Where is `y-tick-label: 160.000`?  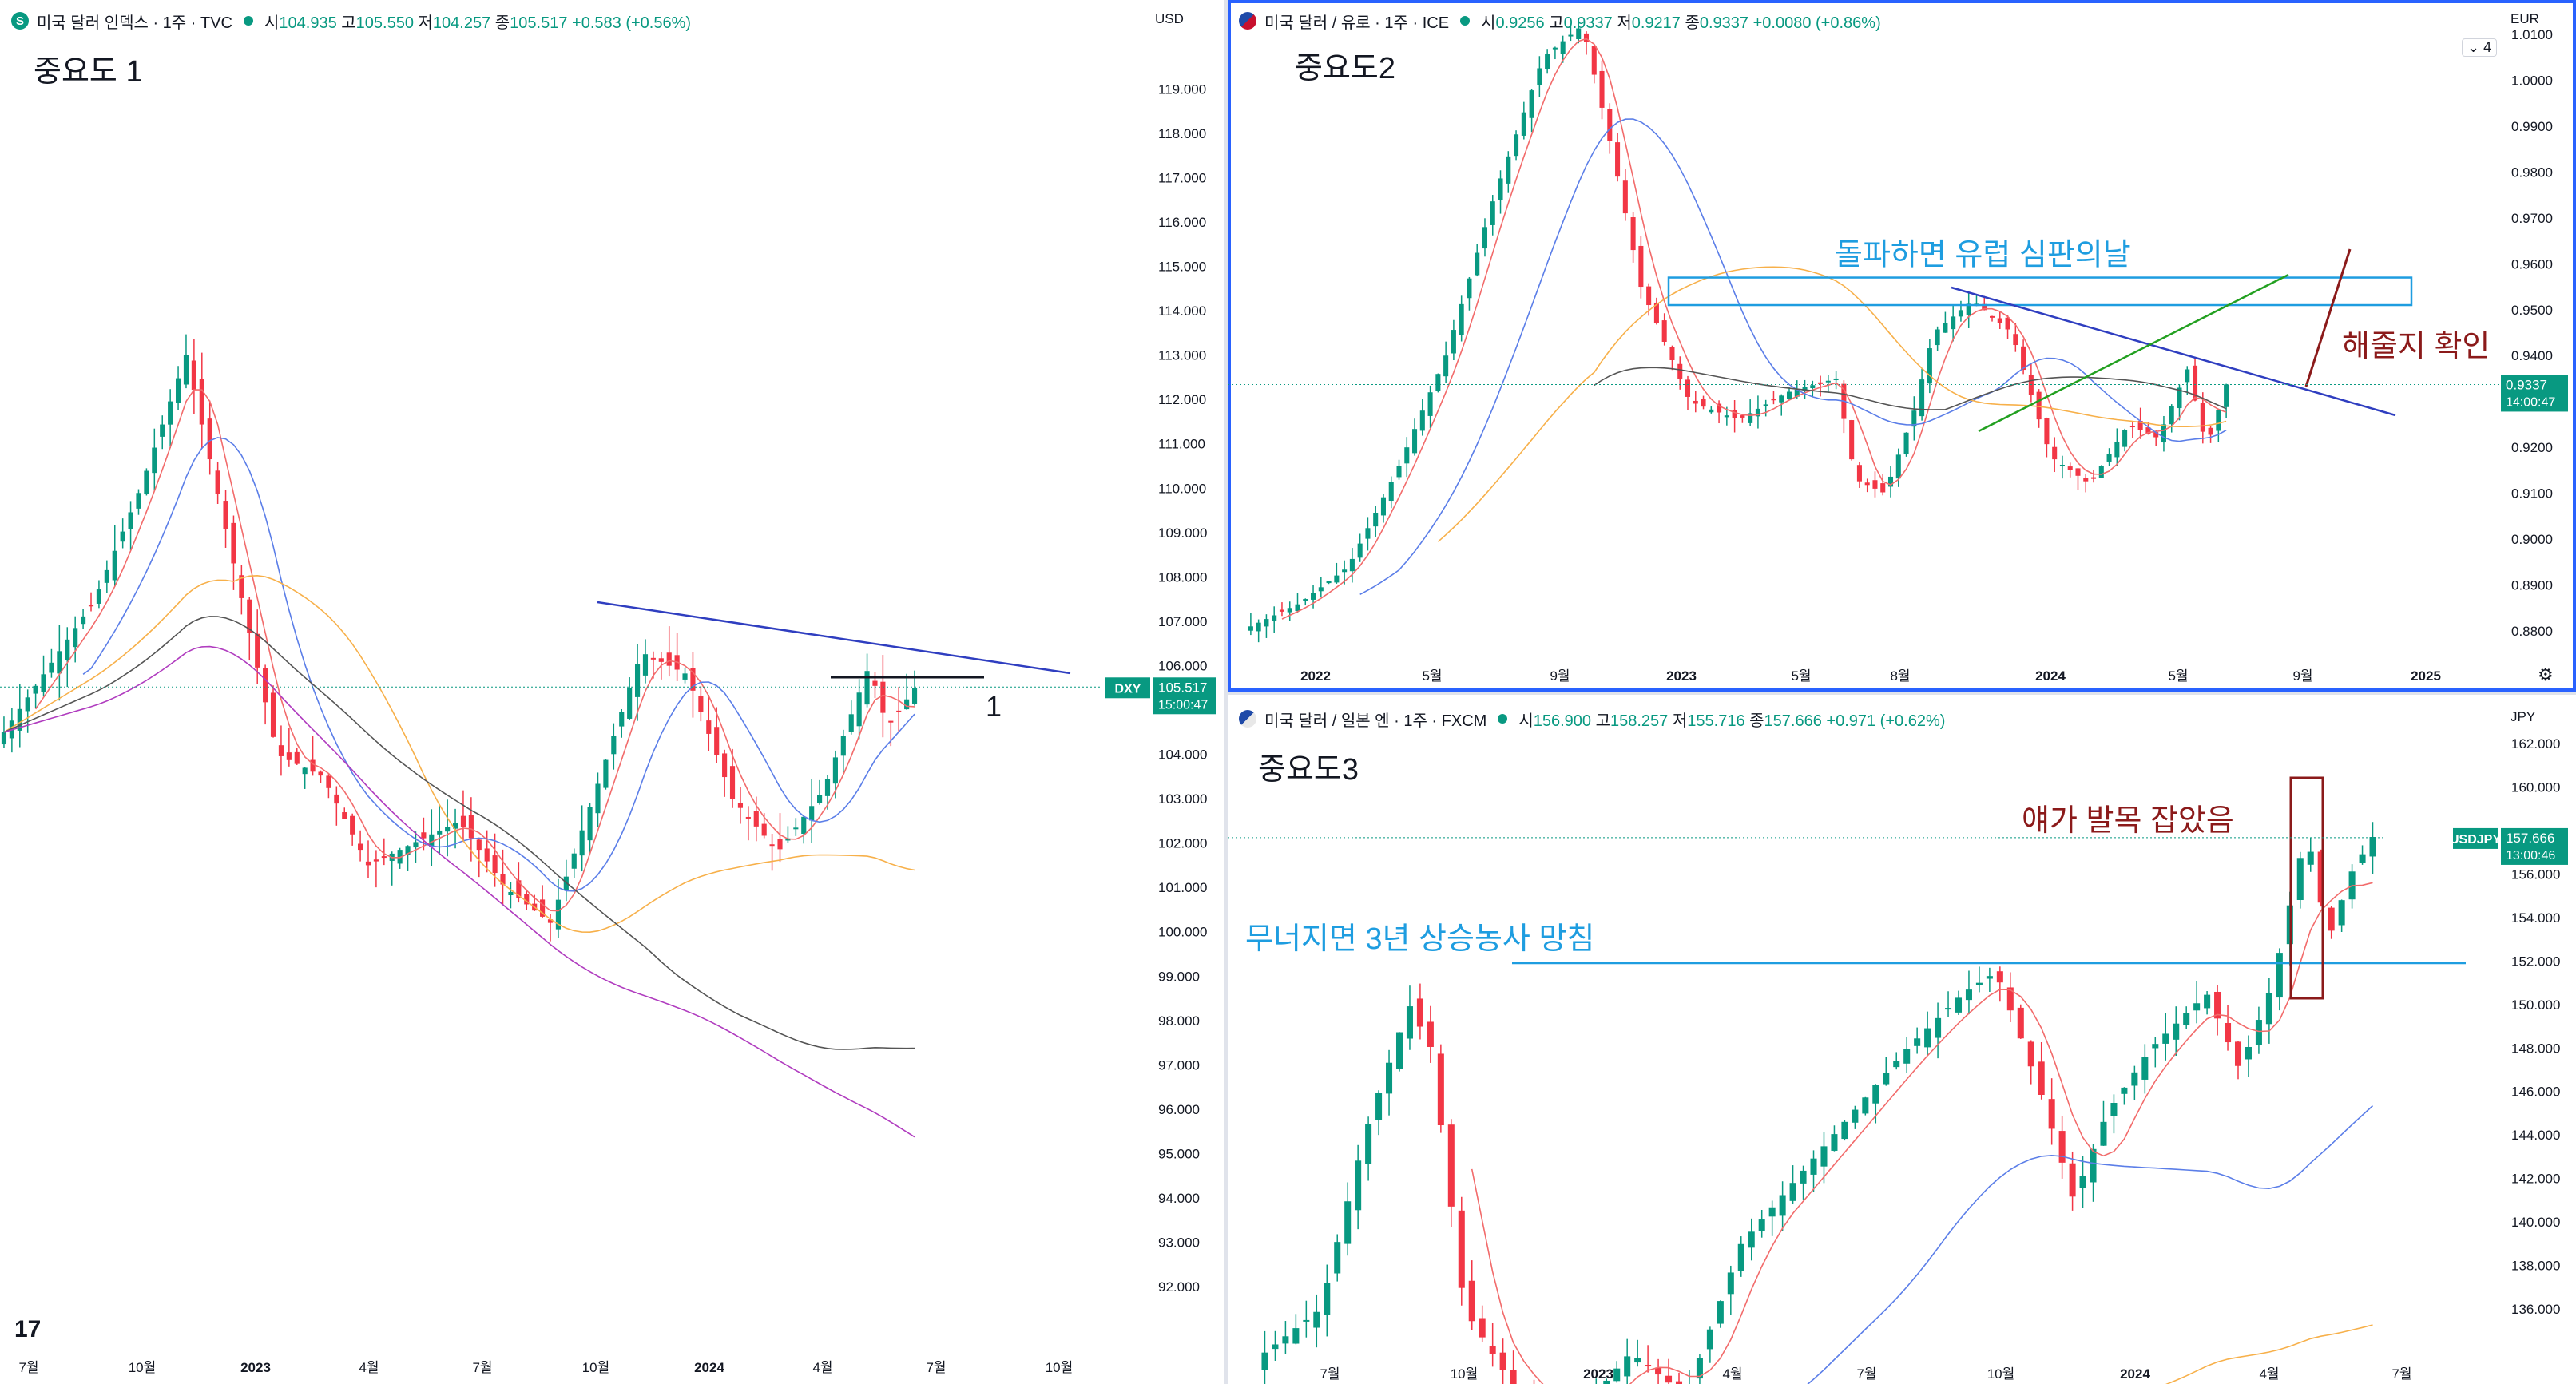 y-tick-label: 160.000 is located at coordinates (2535, 787).